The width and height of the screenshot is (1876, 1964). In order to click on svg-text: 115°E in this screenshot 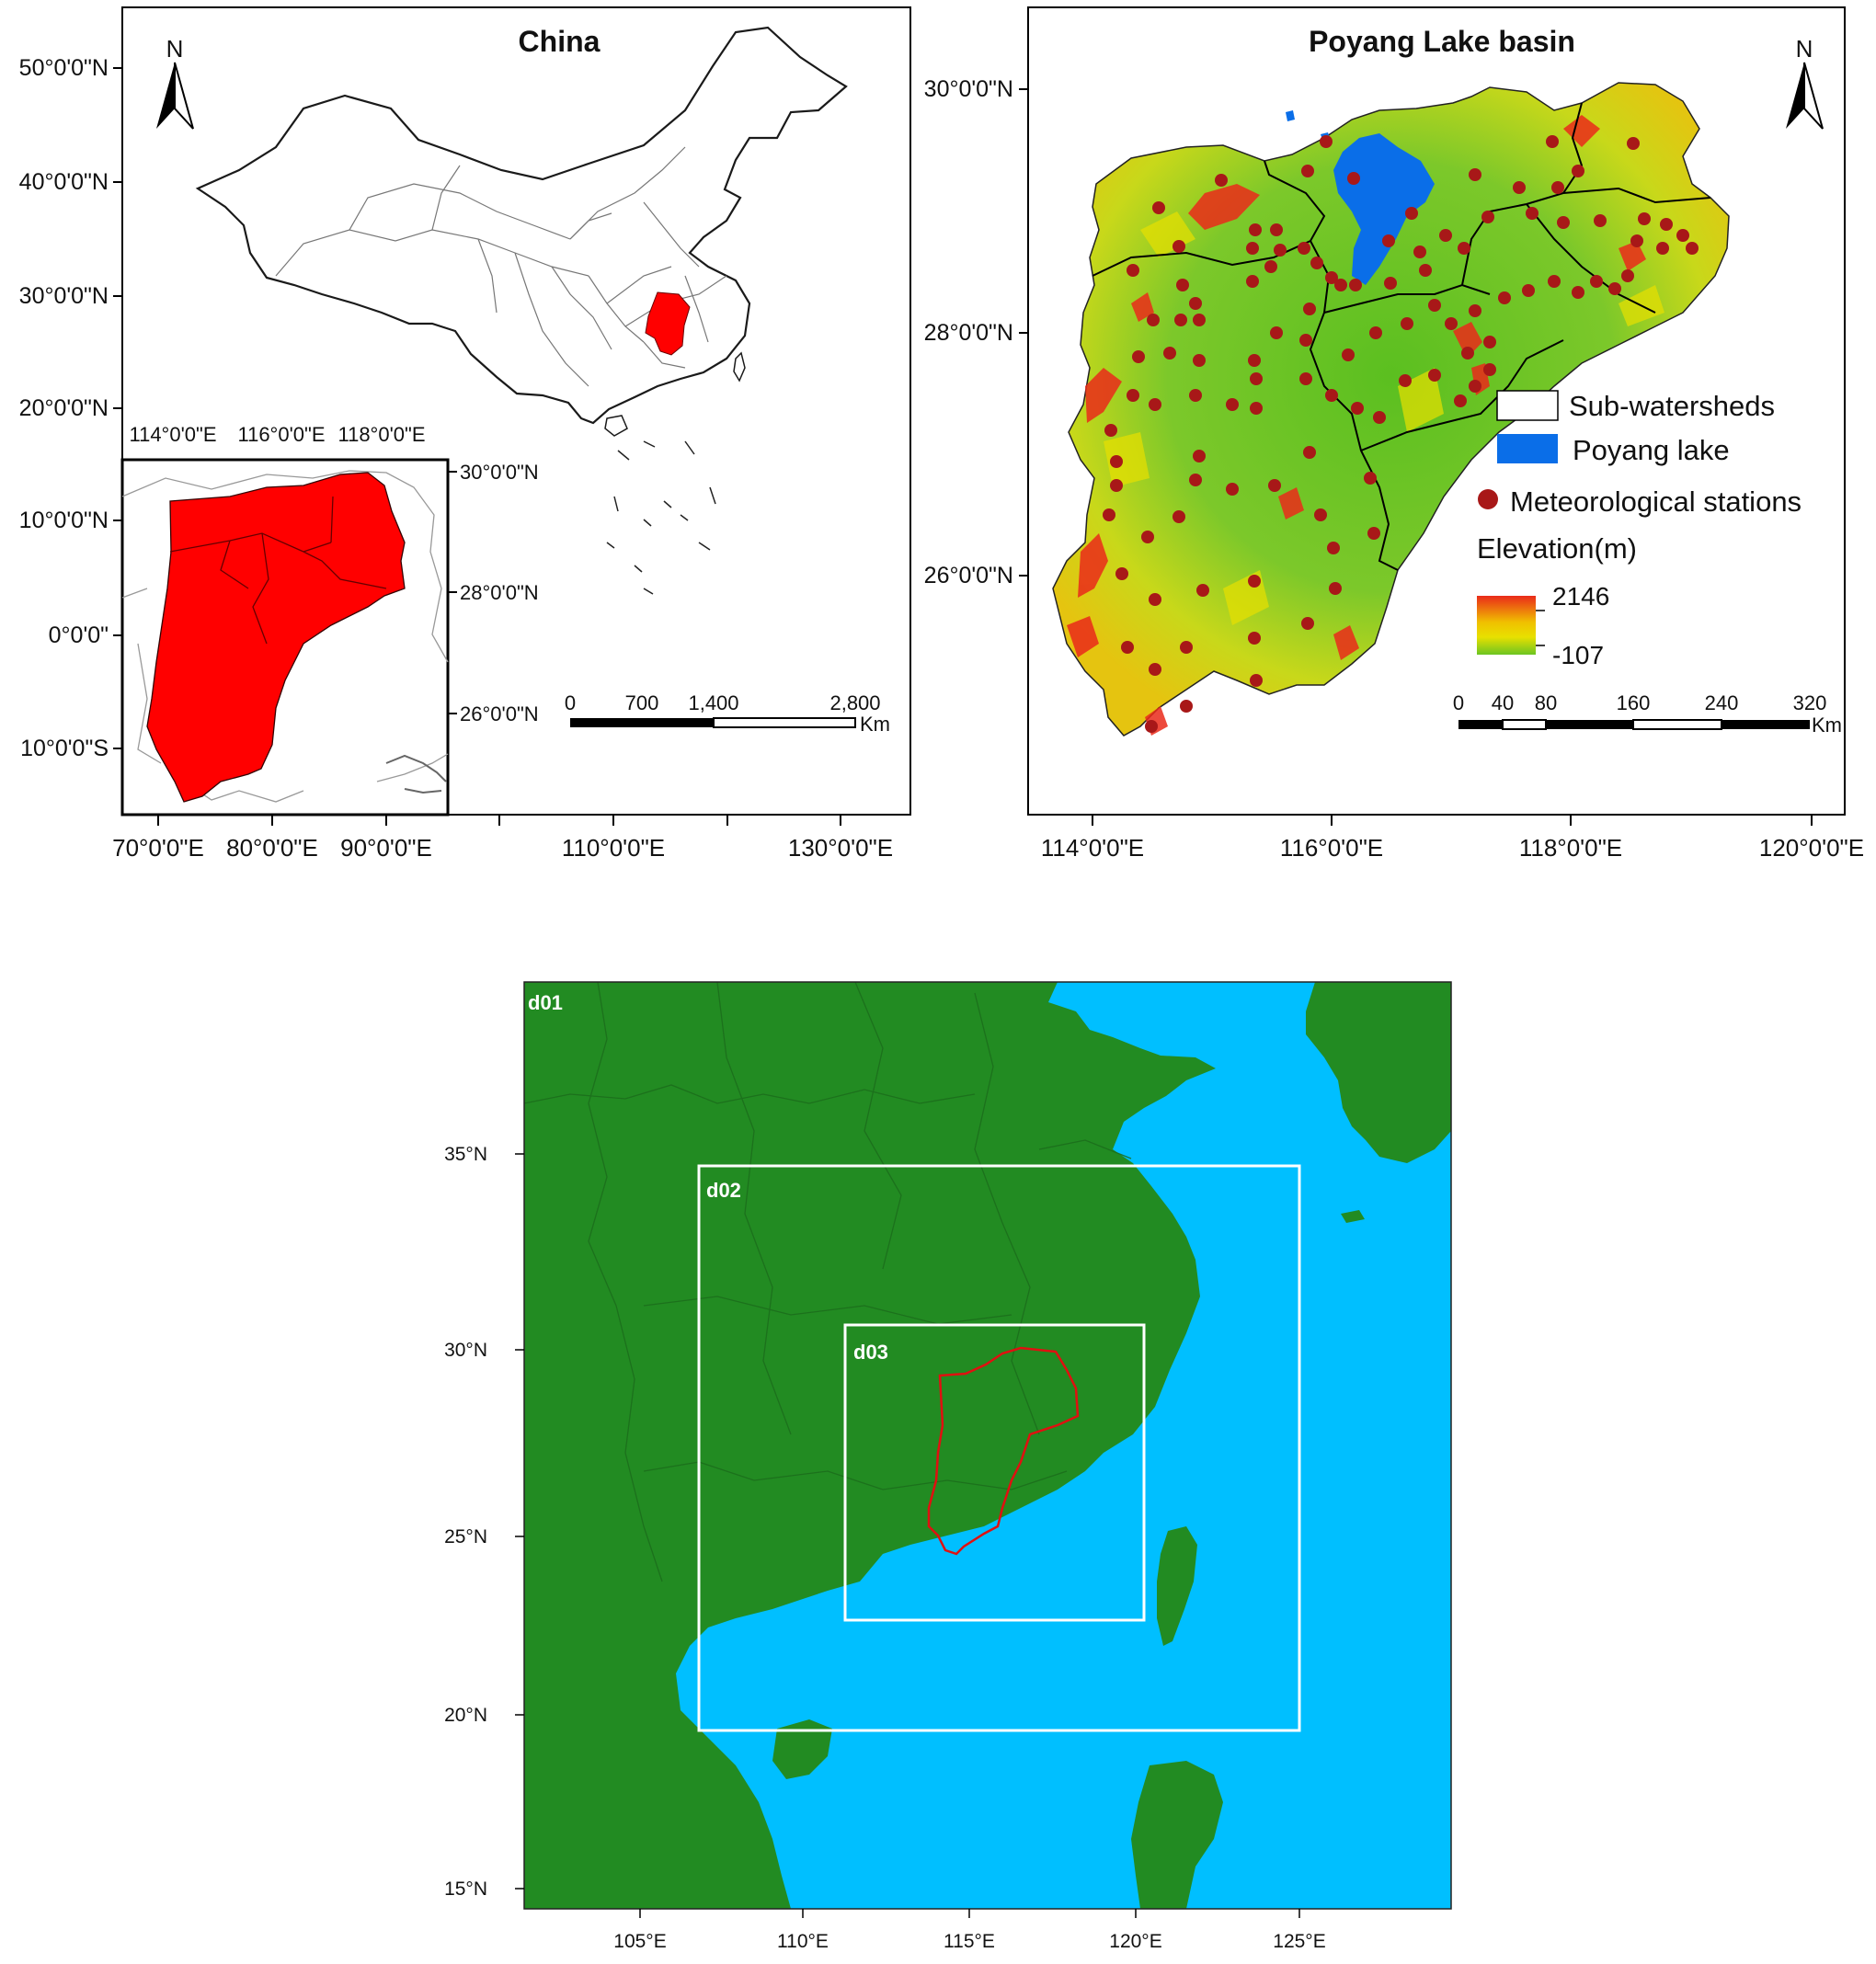, I will do `click(969, 1941)`.